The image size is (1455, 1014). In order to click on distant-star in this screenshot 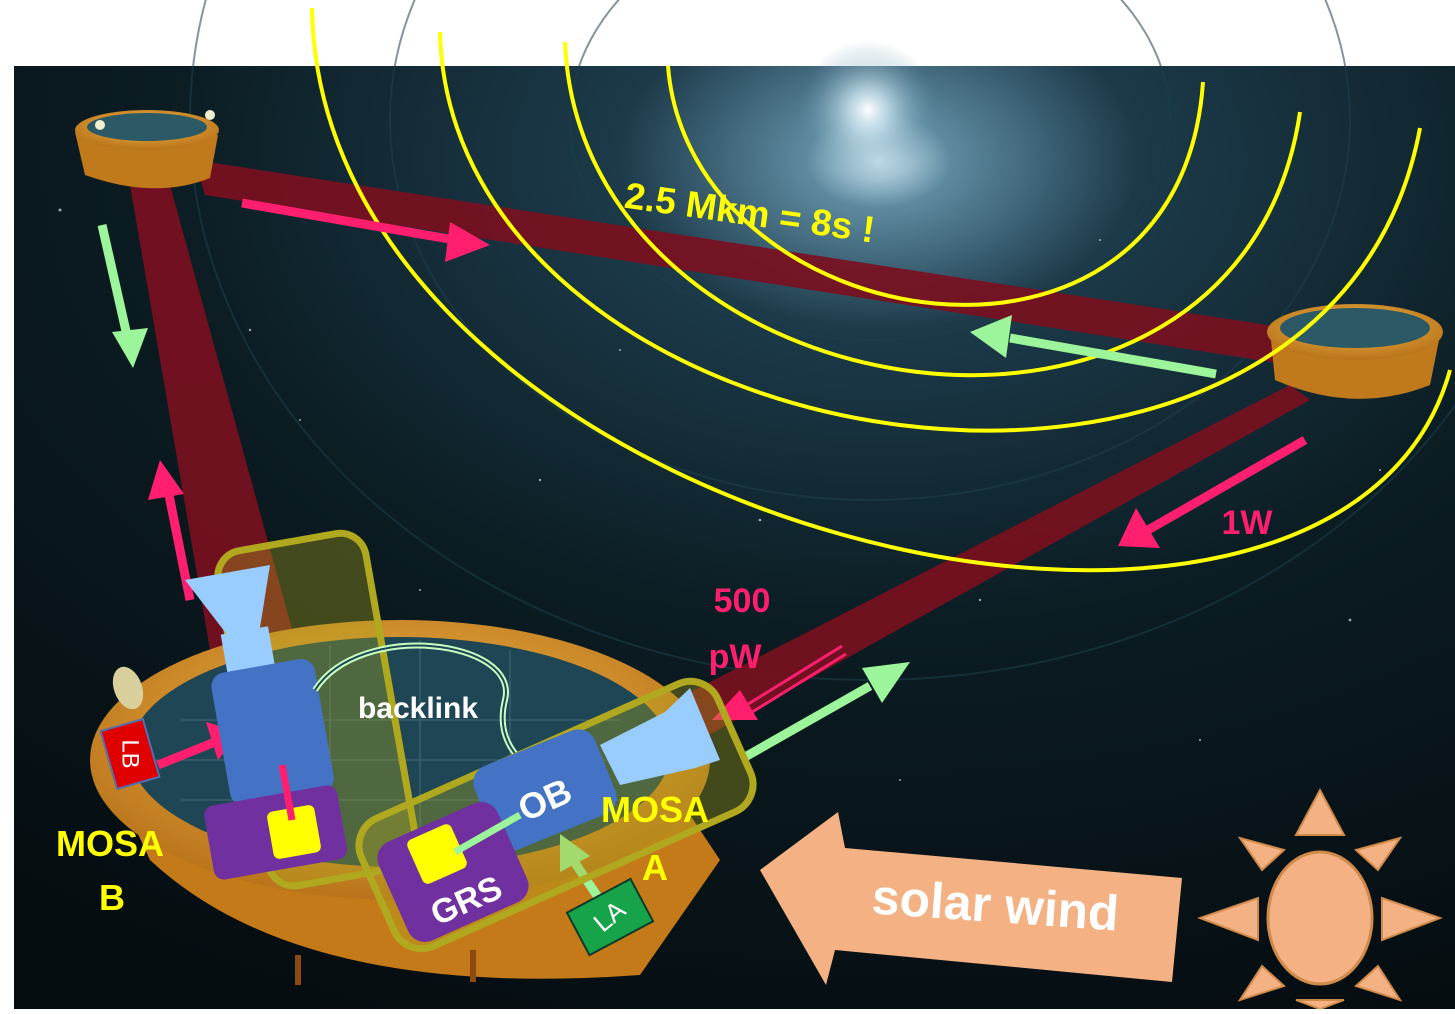, I will do `click(868, 110)`.